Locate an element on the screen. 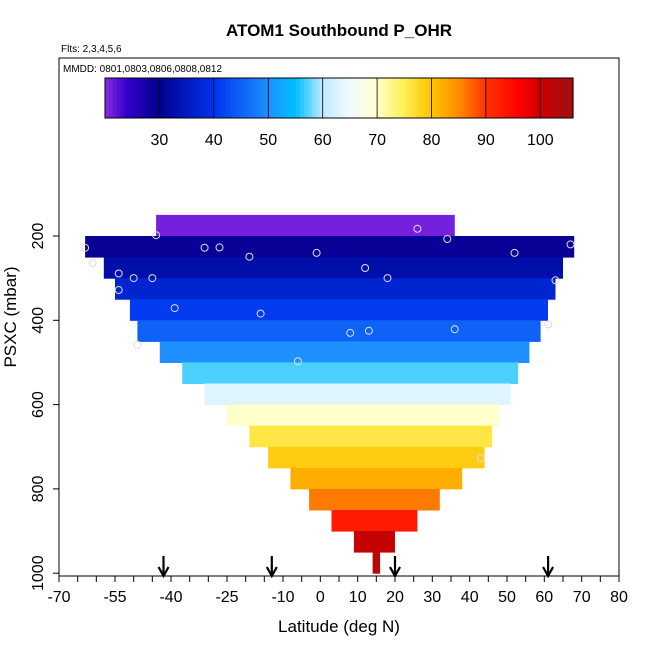 This screenshot has height=650, width=650. y-tick-label-4: 1000 is located at coordinates (38, 573).